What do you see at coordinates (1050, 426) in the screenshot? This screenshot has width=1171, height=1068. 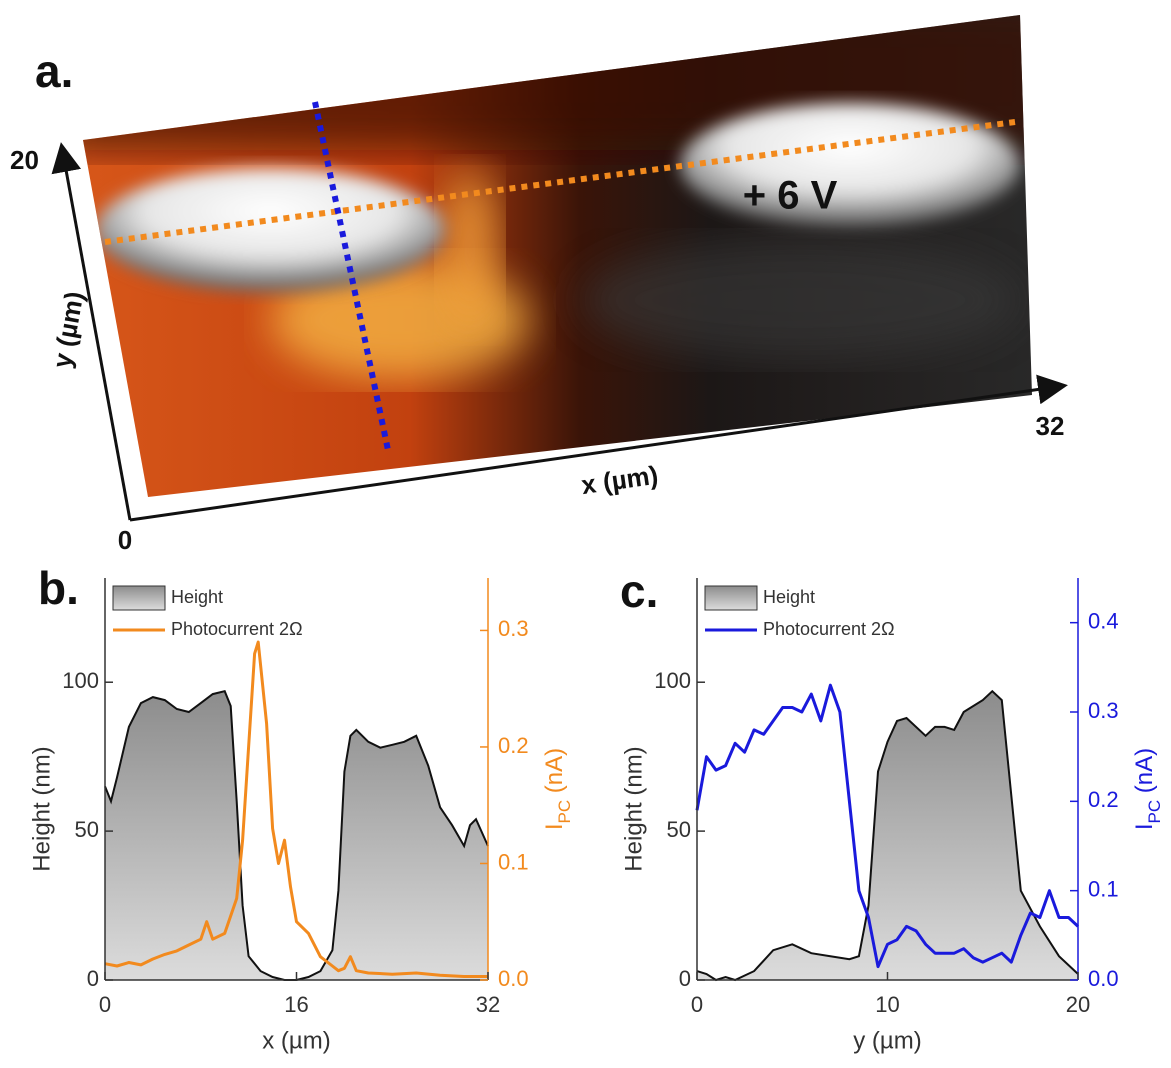 I see `x-max-label: 32` at bounding box center [1050, 426].